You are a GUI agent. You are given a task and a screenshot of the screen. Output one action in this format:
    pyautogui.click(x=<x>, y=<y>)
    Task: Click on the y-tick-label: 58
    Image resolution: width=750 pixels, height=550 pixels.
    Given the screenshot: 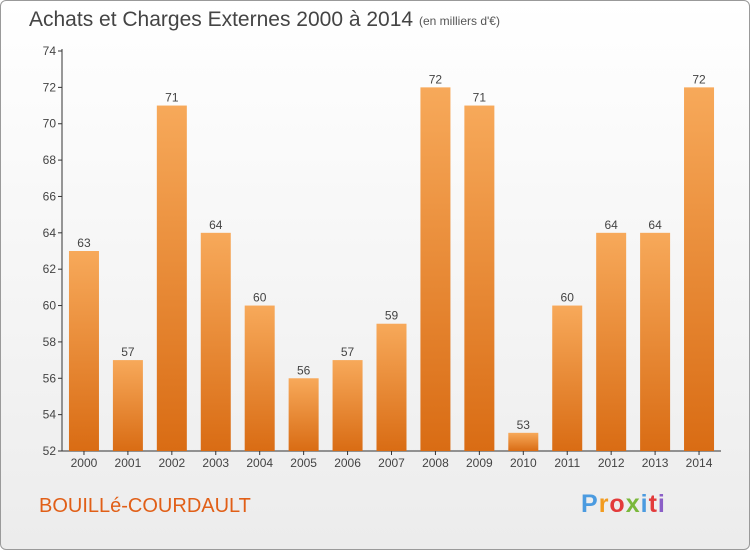 What is the action you would take?
    pyautogui.click(x=50, y=342)
    